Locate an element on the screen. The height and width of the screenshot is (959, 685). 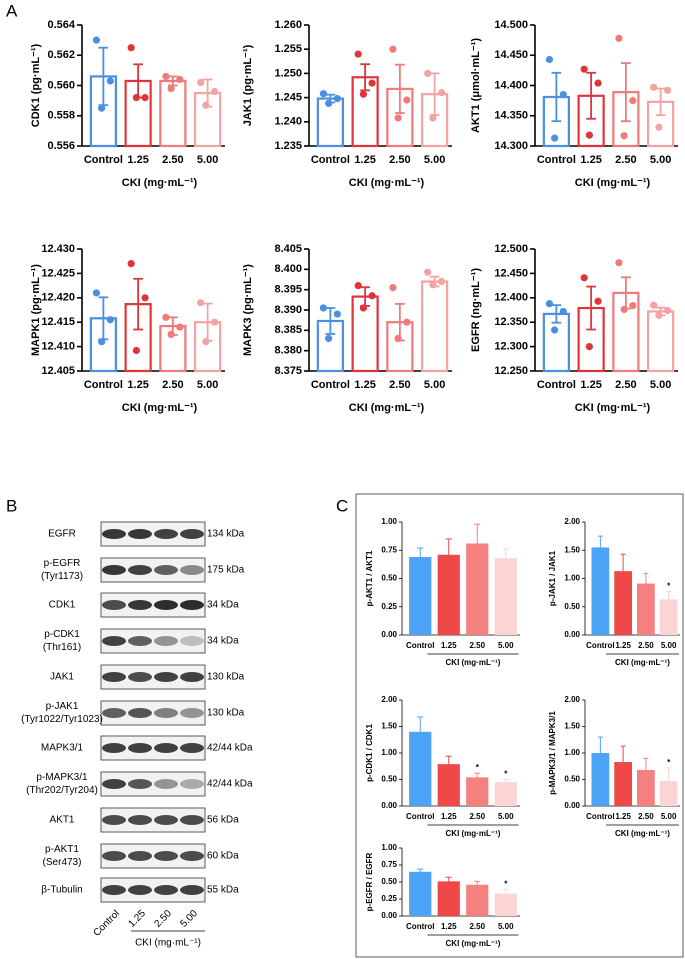
blot-row-label: (Thr161) is located at coordinates (62, 647).